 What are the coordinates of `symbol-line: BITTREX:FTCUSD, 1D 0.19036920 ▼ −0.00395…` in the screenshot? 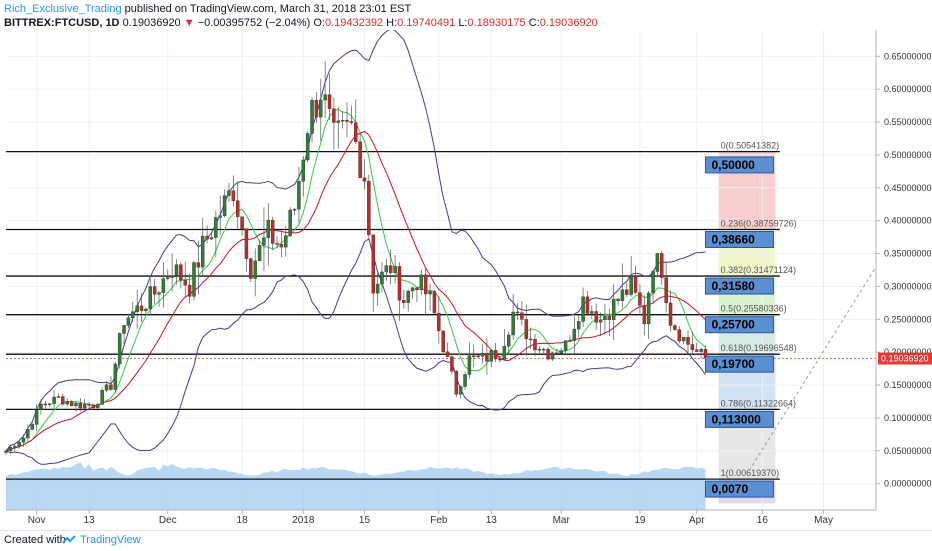 It's located at (301, 23).